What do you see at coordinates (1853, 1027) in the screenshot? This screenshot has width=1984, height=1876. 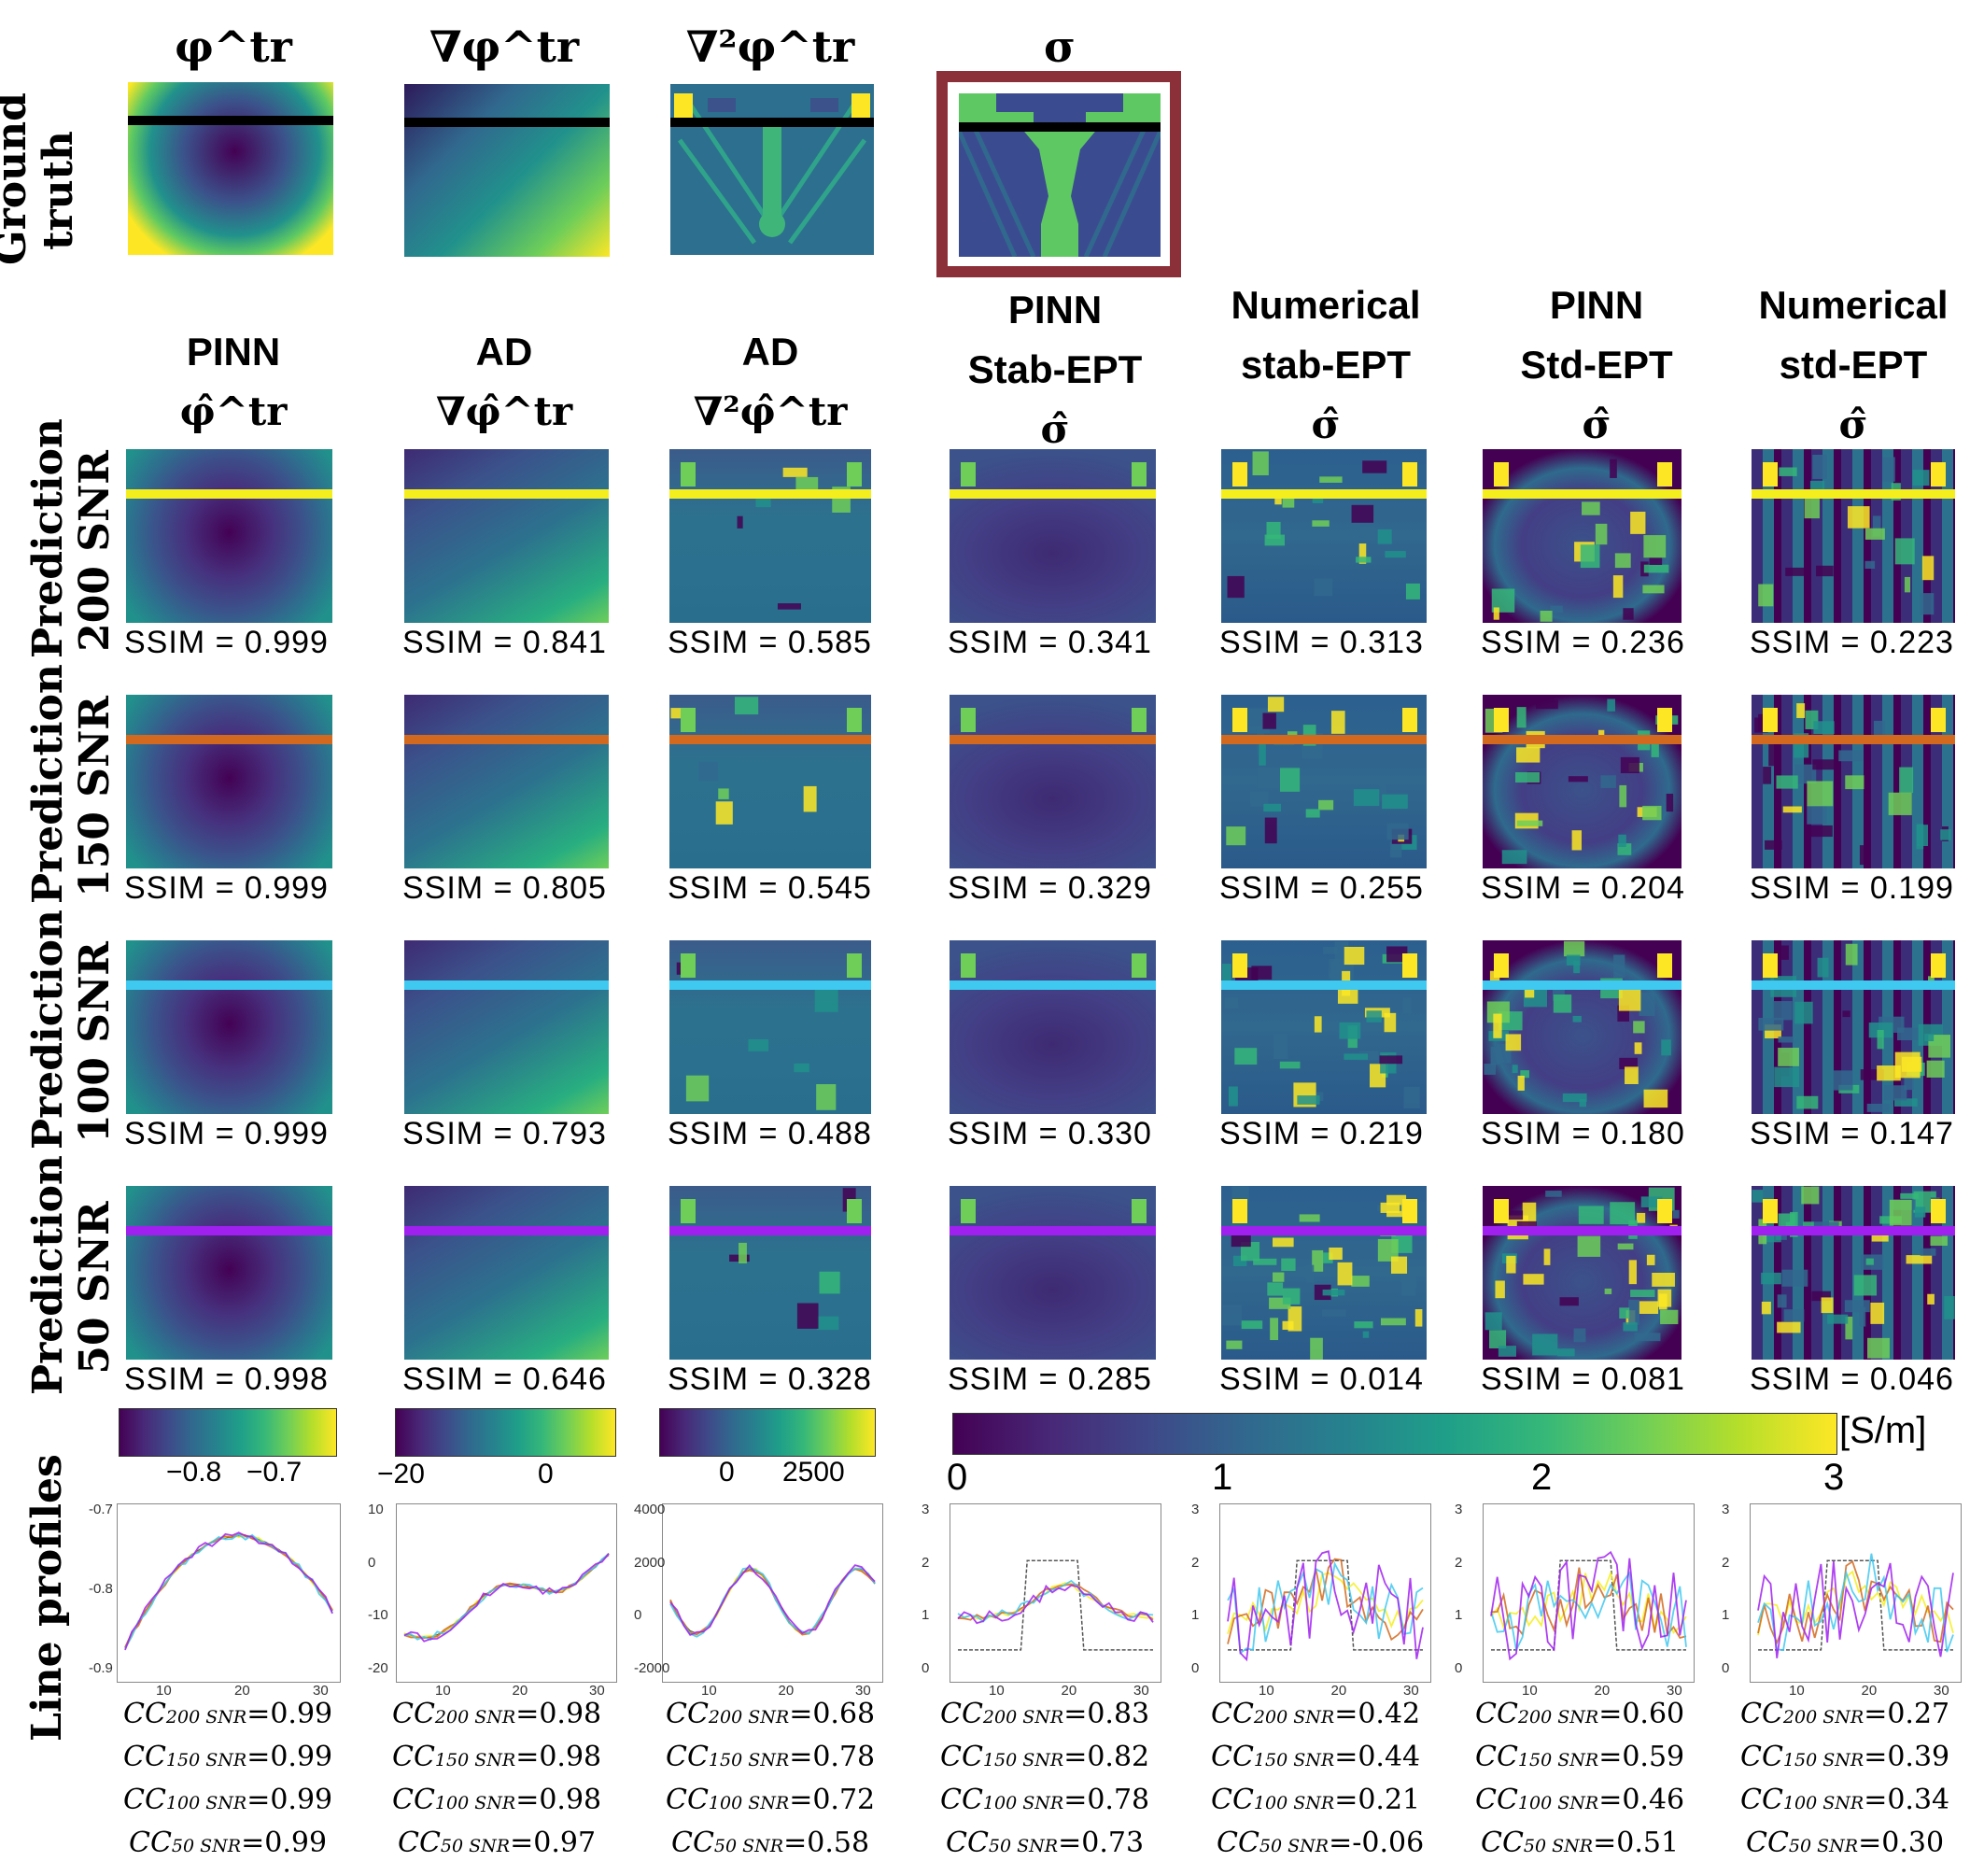 I see `pred-panel-r100-col7` at bounding box center [1853, 1027].